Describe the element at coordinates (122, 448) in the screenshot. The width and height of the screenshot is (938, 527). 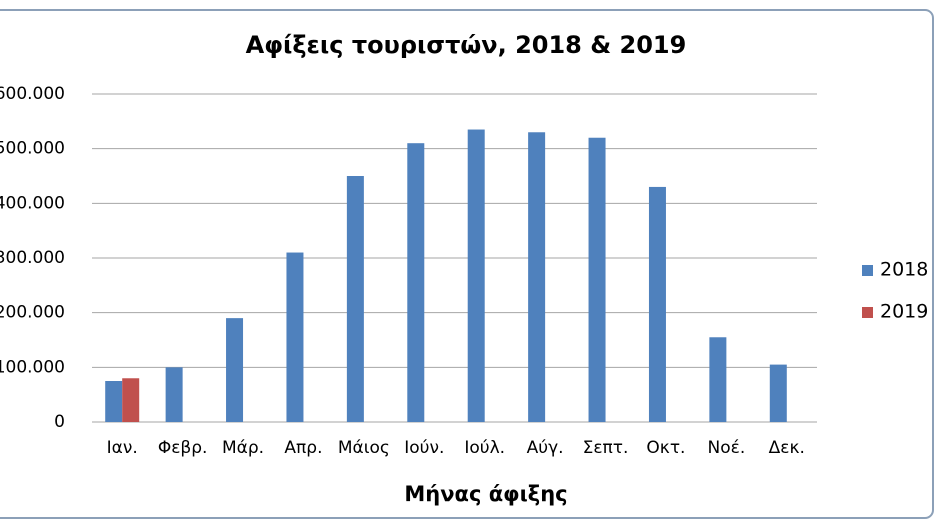
I see `x-tick-label: Ιαν.` at that location.